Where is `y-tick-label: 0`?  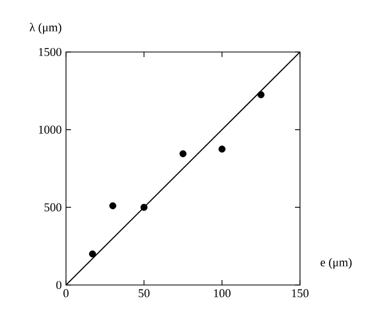
y-tick-label: 0 is located at coordinates (59, 285).